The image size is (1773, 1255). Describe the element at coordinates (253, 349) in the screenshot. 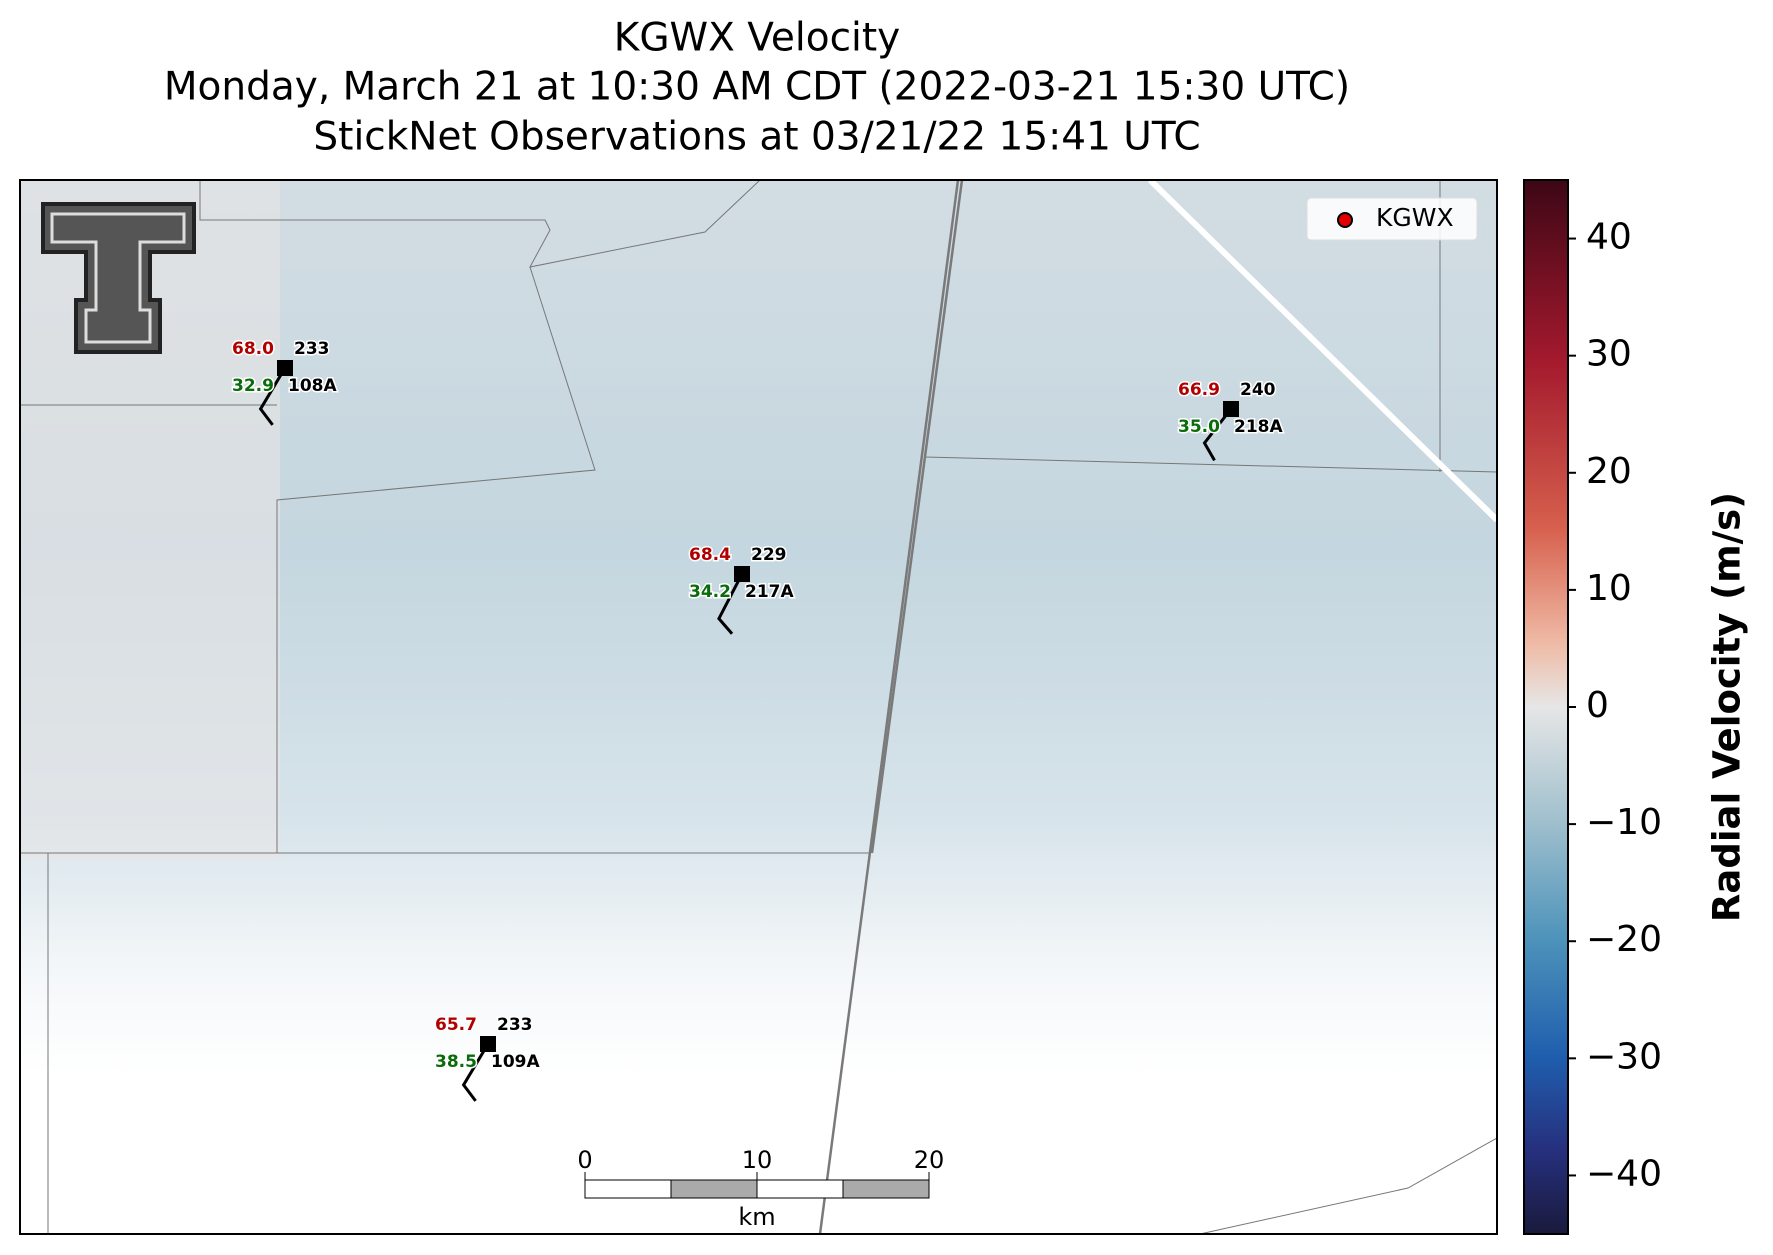

I see `temperature: 68.0` at that location.